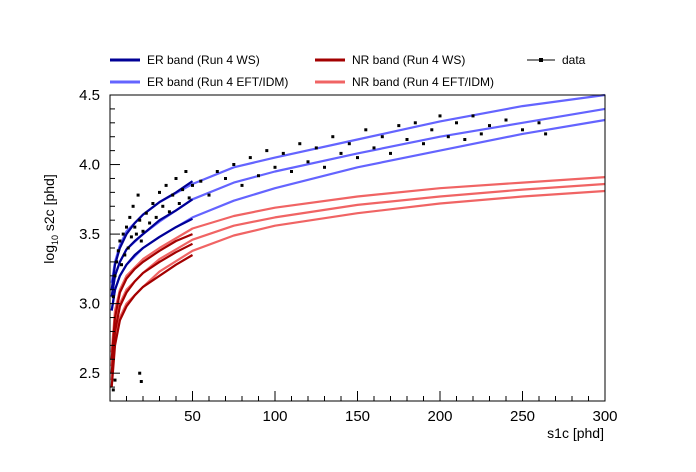 This screenshot has height=472, width=696. Describe the element at coordinates (55, 240) in the screenshot. I see `y-axis-label-subscript: 10` at that location.